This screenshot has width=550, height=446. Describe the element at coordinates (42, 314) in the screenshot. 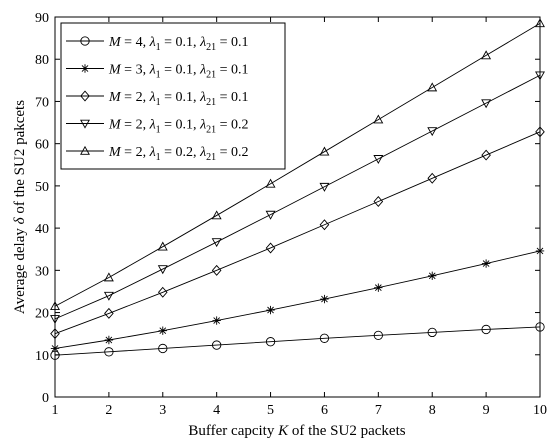

I see `y-tick-label: 20` at that location.